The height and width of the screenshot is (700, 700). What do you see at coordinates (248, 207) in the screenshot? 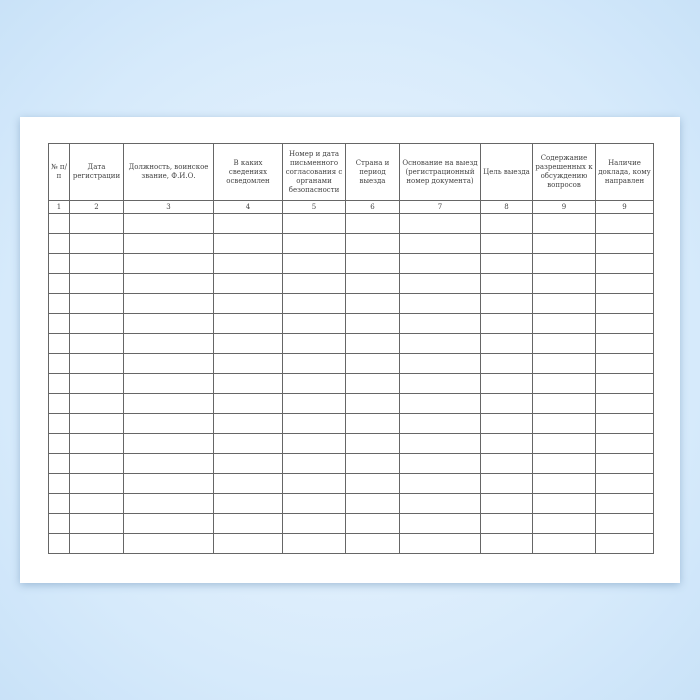
I see `column-number: 4` at bounding box center [248, 207].